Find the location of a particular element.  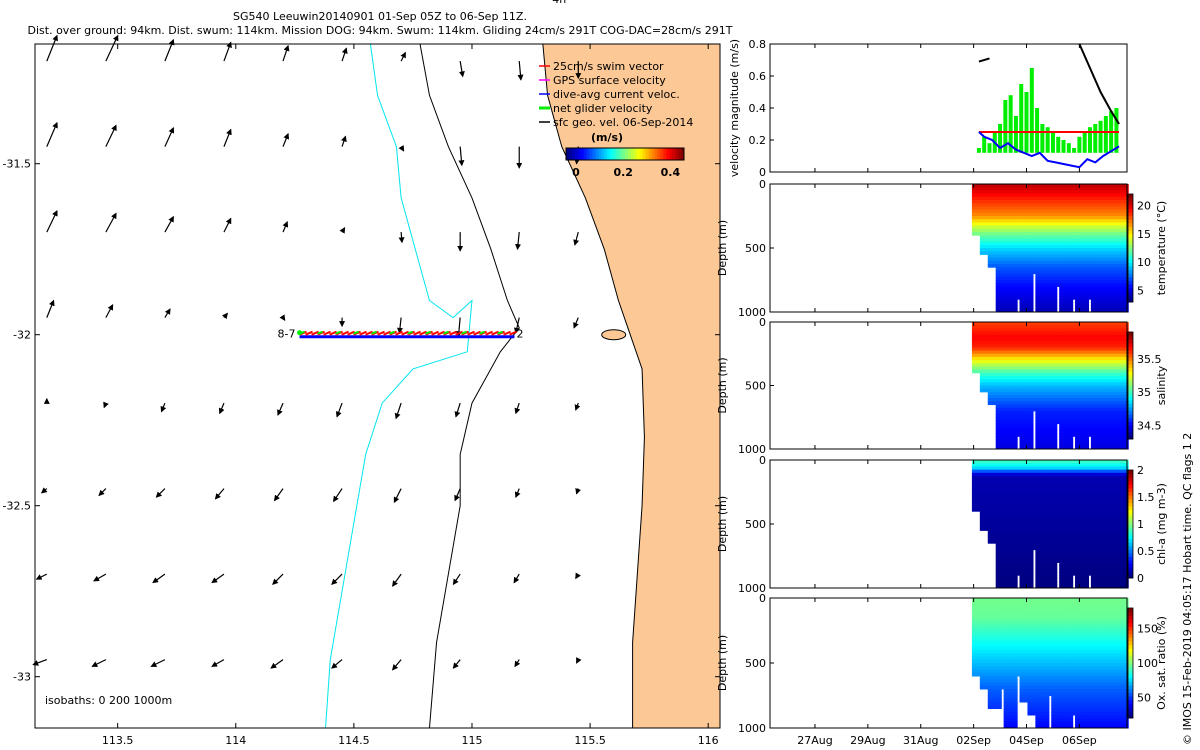

profile-colorbar-label: salinity is located at coordinates (1161, 385).